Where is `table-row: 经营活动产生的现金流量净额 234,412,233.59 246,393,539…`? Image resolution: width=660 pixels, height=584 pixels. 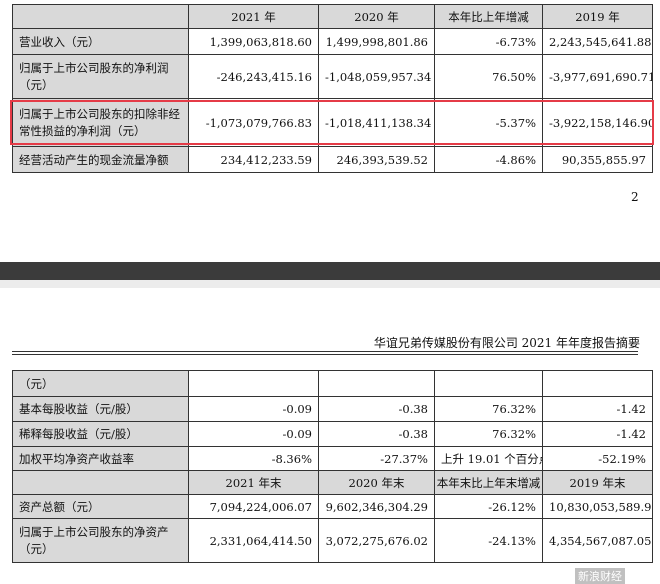 table-row: 经营活动产生的现金流量净额 234,412,233.59 246,393,539… is located at coordinates (332, 159).